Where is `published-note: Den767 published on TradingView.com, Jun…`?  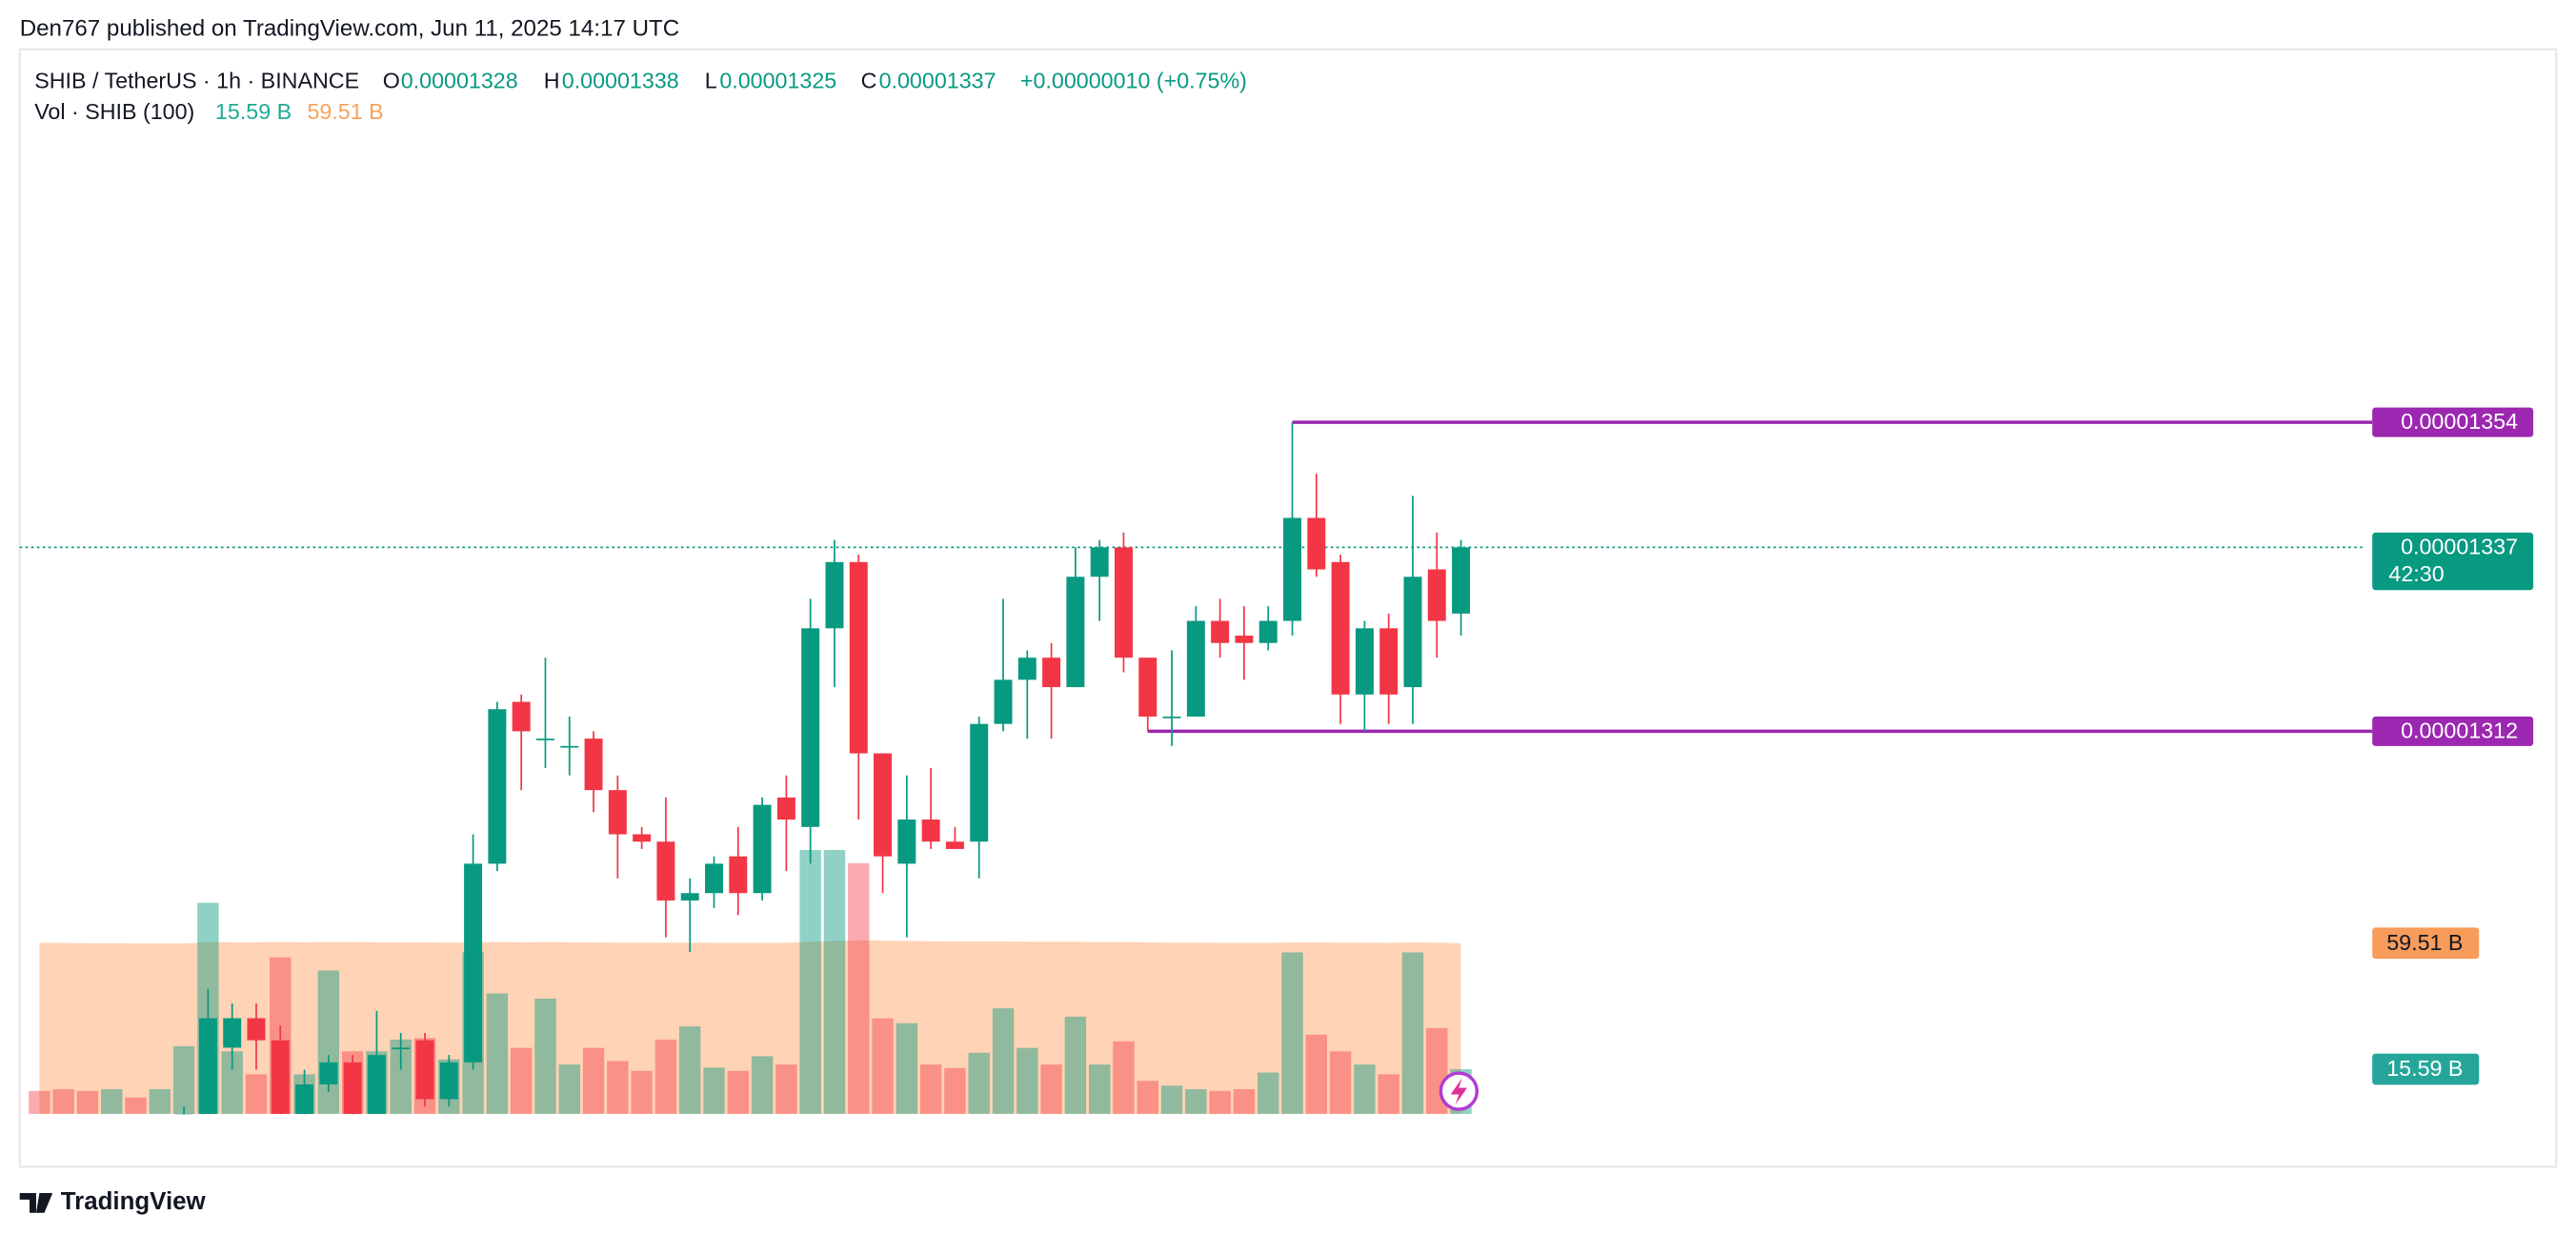 published-note: Den767 published on TradingView.com, Jun… is located at coordinates (349, 28).